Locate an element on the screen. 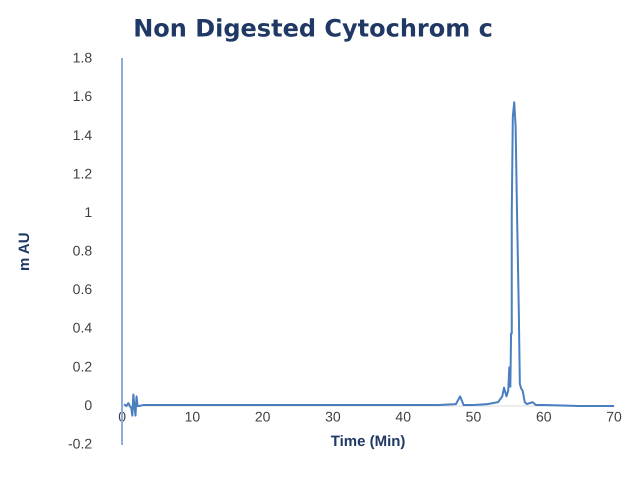 The width and height of the screenshot is (634, 491). y-tick-label: 0.2 is located at coordinates (82, 366).